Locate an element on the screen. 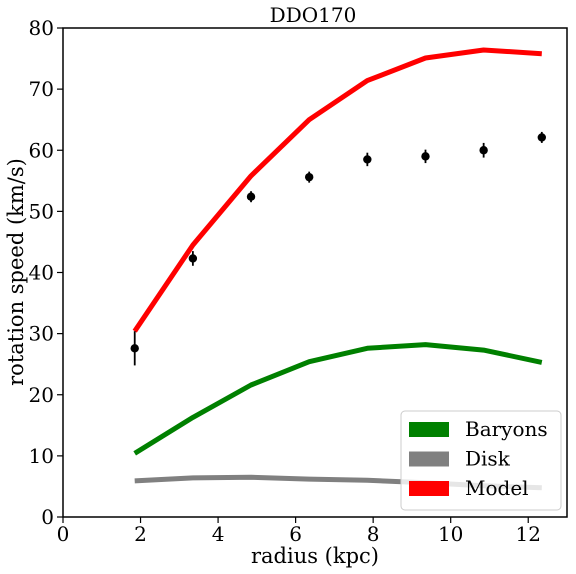 The width and height of the screenshot is (576, 574). y-tick-label: 20 is located at coordinates (41, 395).